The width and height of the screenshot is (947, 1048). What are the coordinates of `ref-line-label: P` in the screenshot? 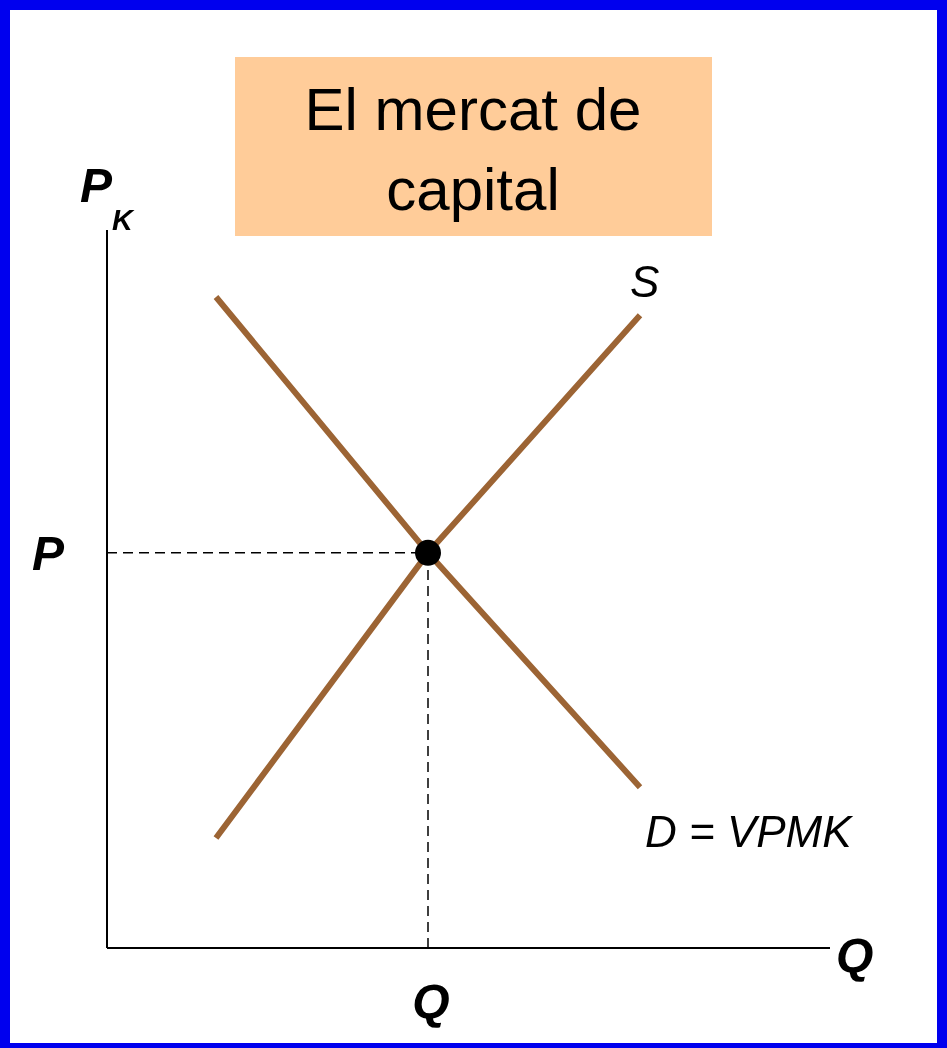 It's located at (48, 553).